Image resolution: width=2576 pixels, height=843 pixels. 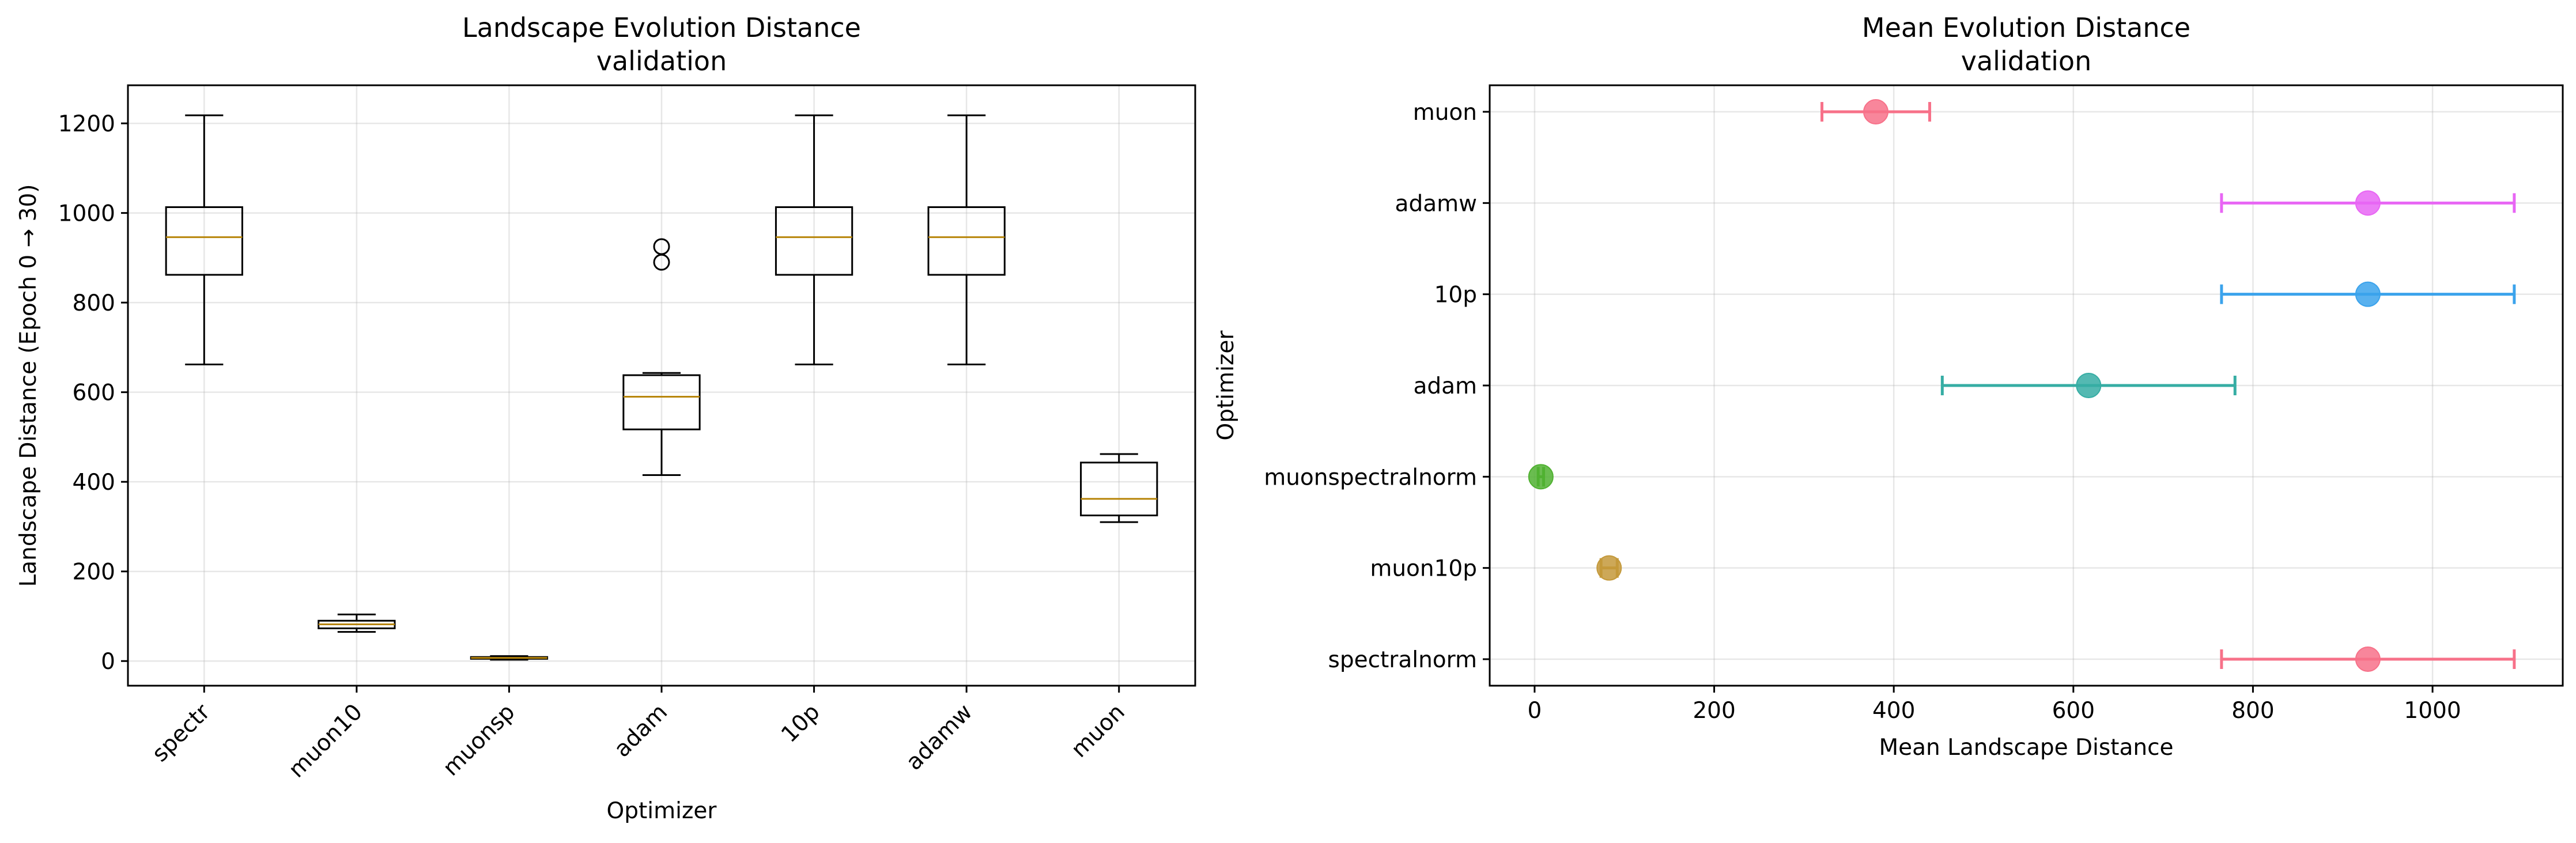 What do you see at coordinates (939, 737) in the screenshot?
I see `x-tick-label: adamw` at bounding box center [939, 737].